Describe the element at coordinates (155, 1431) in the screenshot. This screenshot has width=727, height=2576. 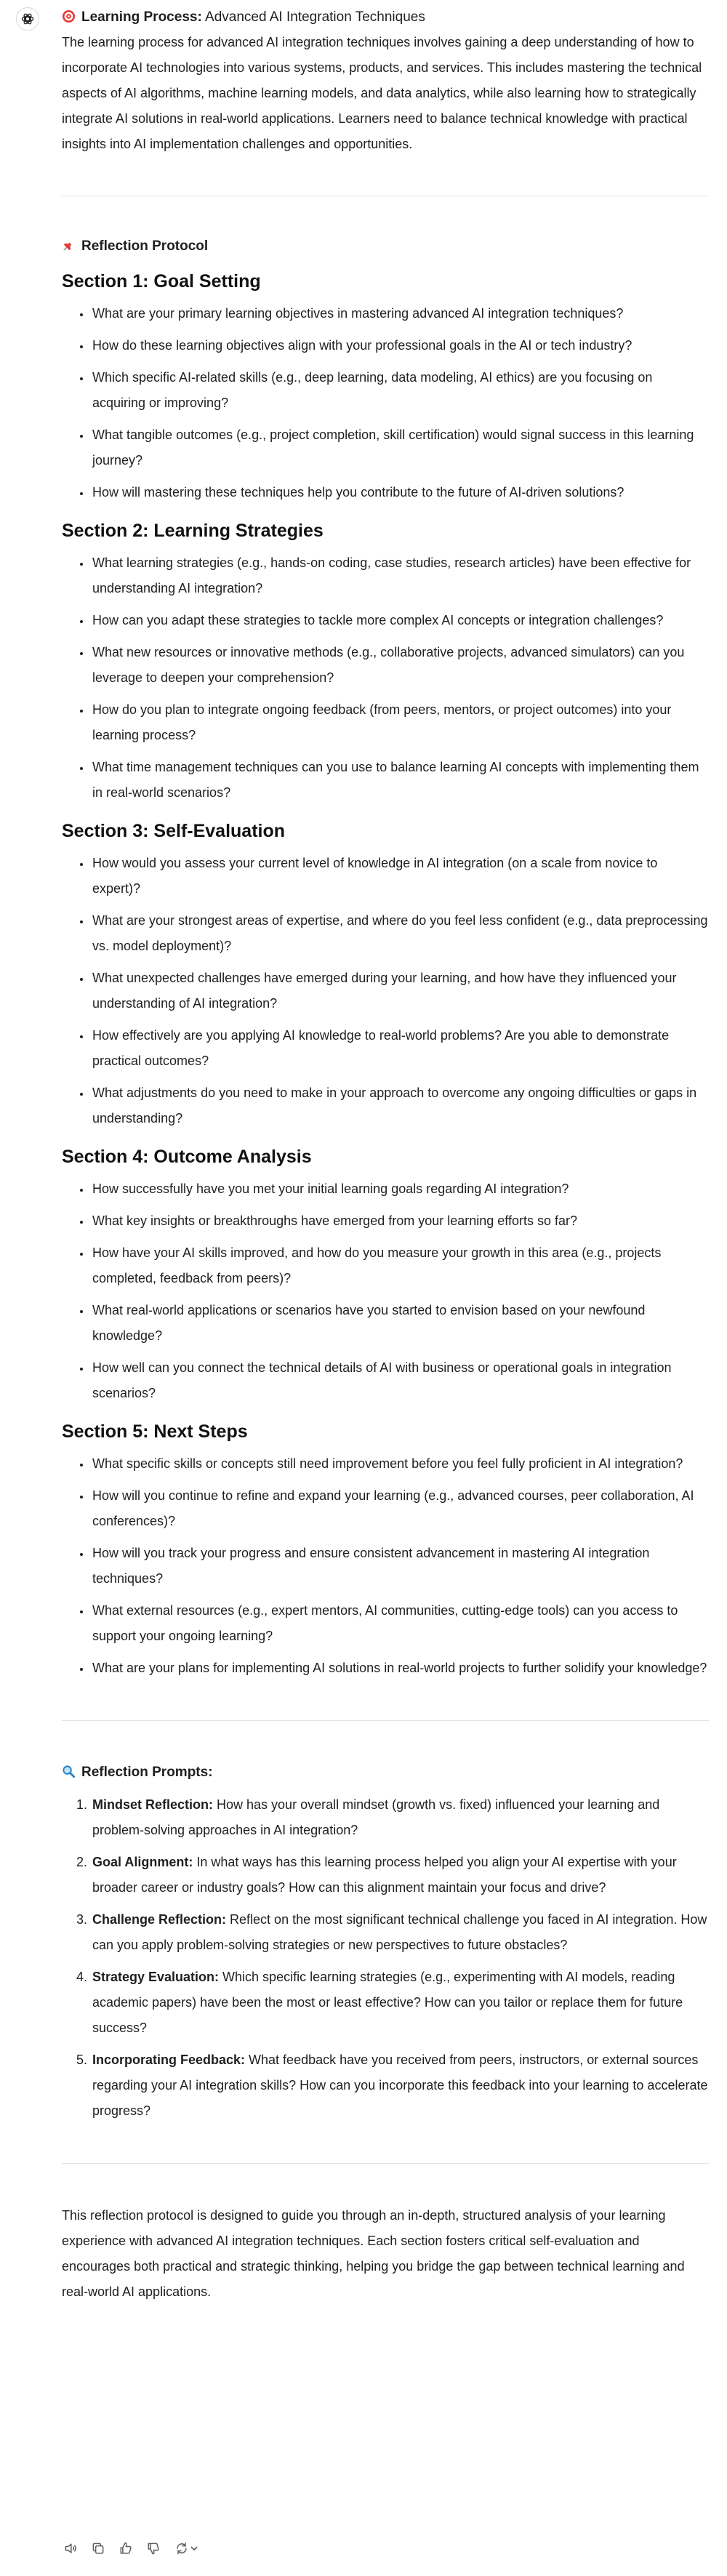
I see `section-heading: Section 5: Next Steps` at that location.